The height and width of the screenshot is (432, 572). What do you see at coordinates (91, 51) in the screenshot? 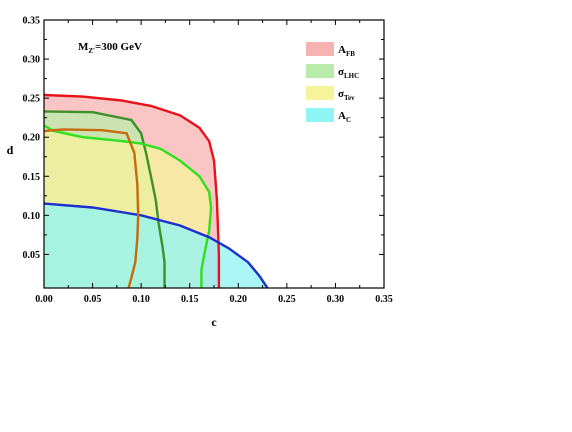
I see `annotation-sub: Z'` at bounding box center [91, 51].